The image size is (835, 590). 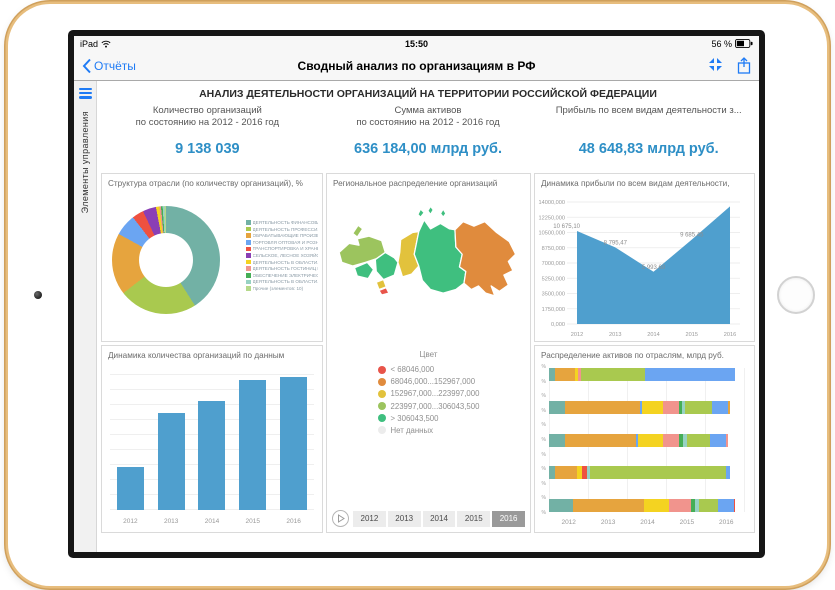 I want to click on svg-text: 2013, so click(x=615, y=335).